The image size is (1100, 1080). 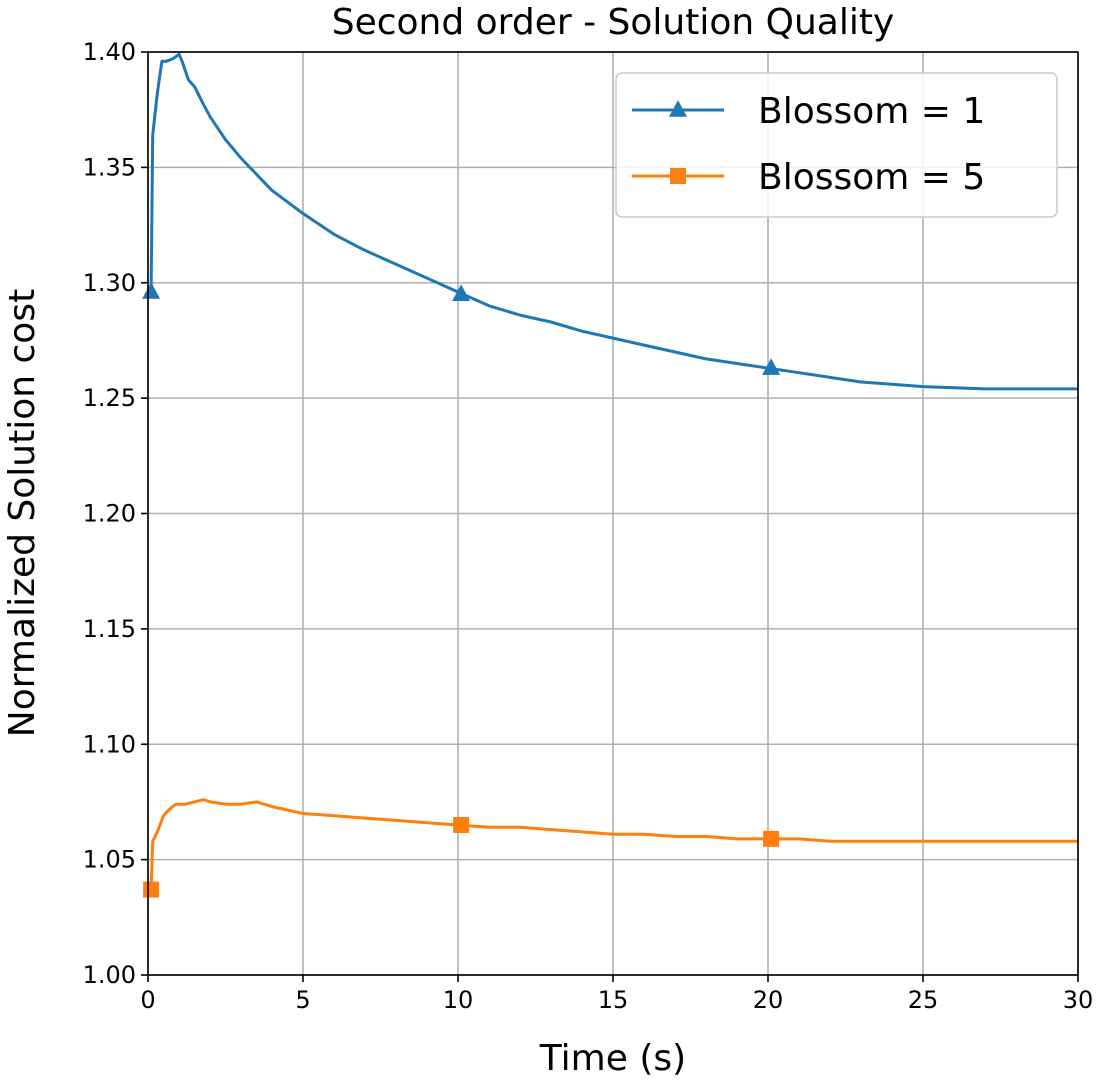 I want to click on legend-label: Blossom = 5, so click(x=871, y=177).